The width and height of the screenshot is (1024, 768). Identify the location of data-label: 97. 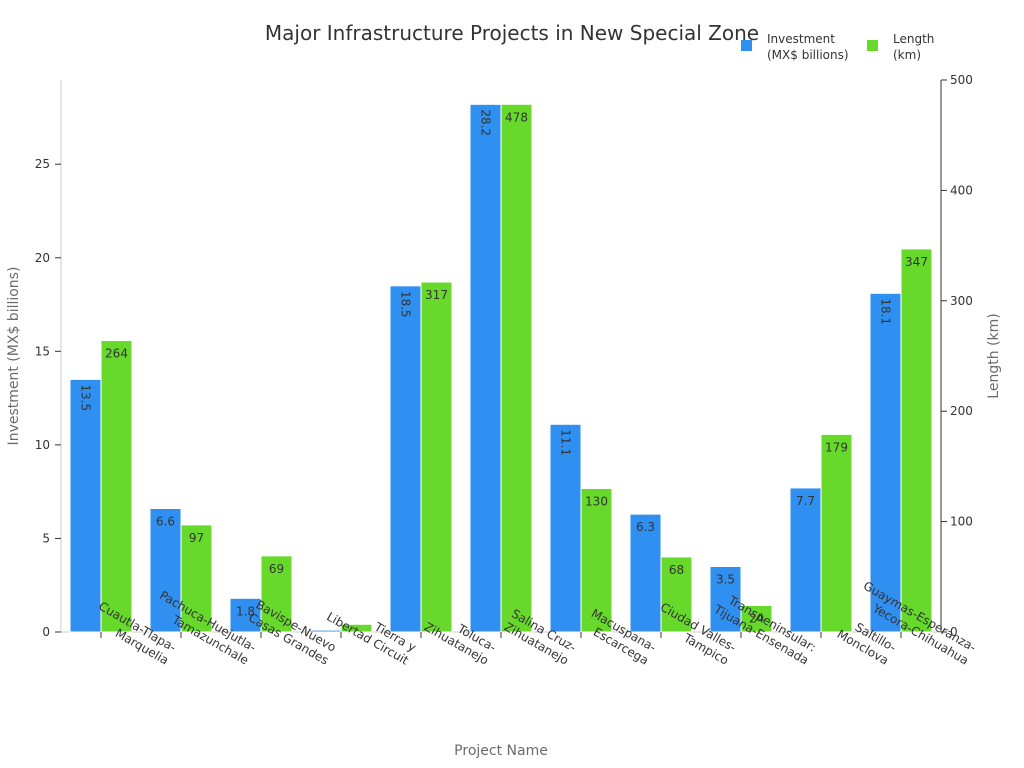
(196, 538).